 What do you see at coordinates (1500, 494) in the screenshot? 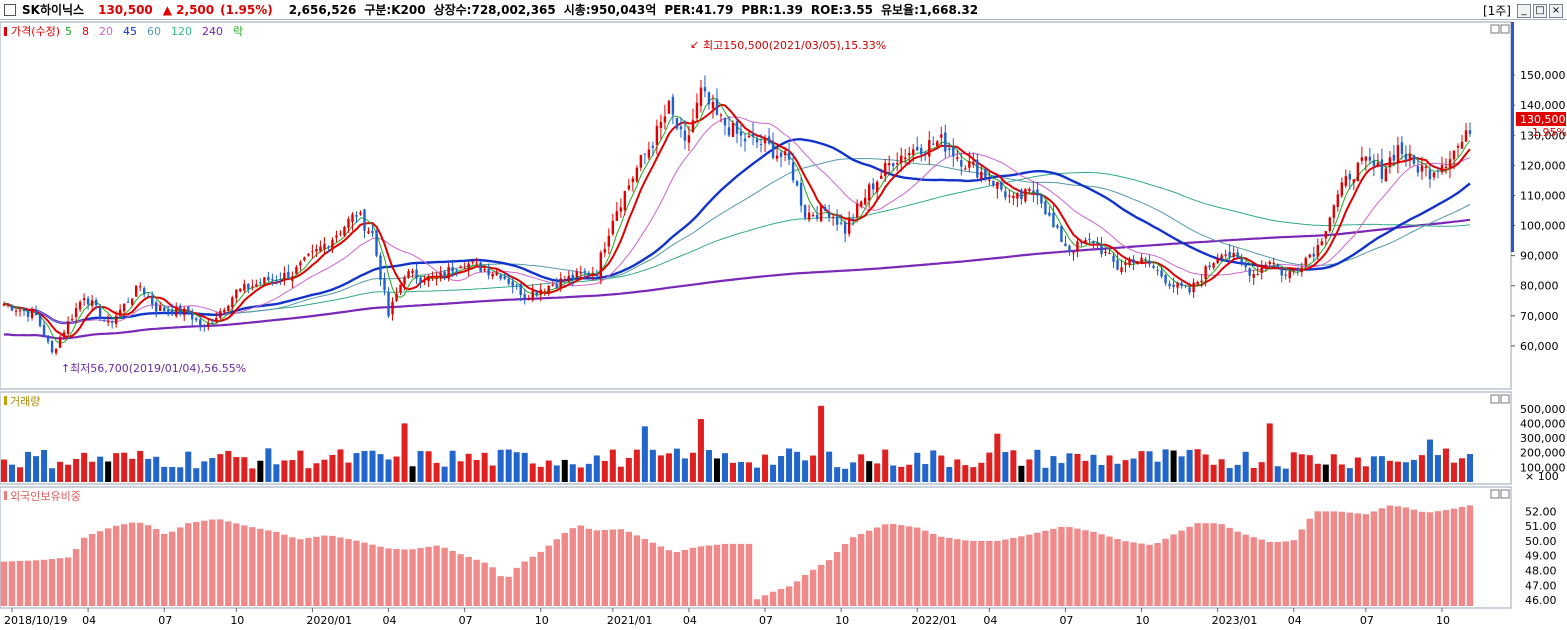
I see `foreign-panel-buttons` at bounding box center [1500, 494].